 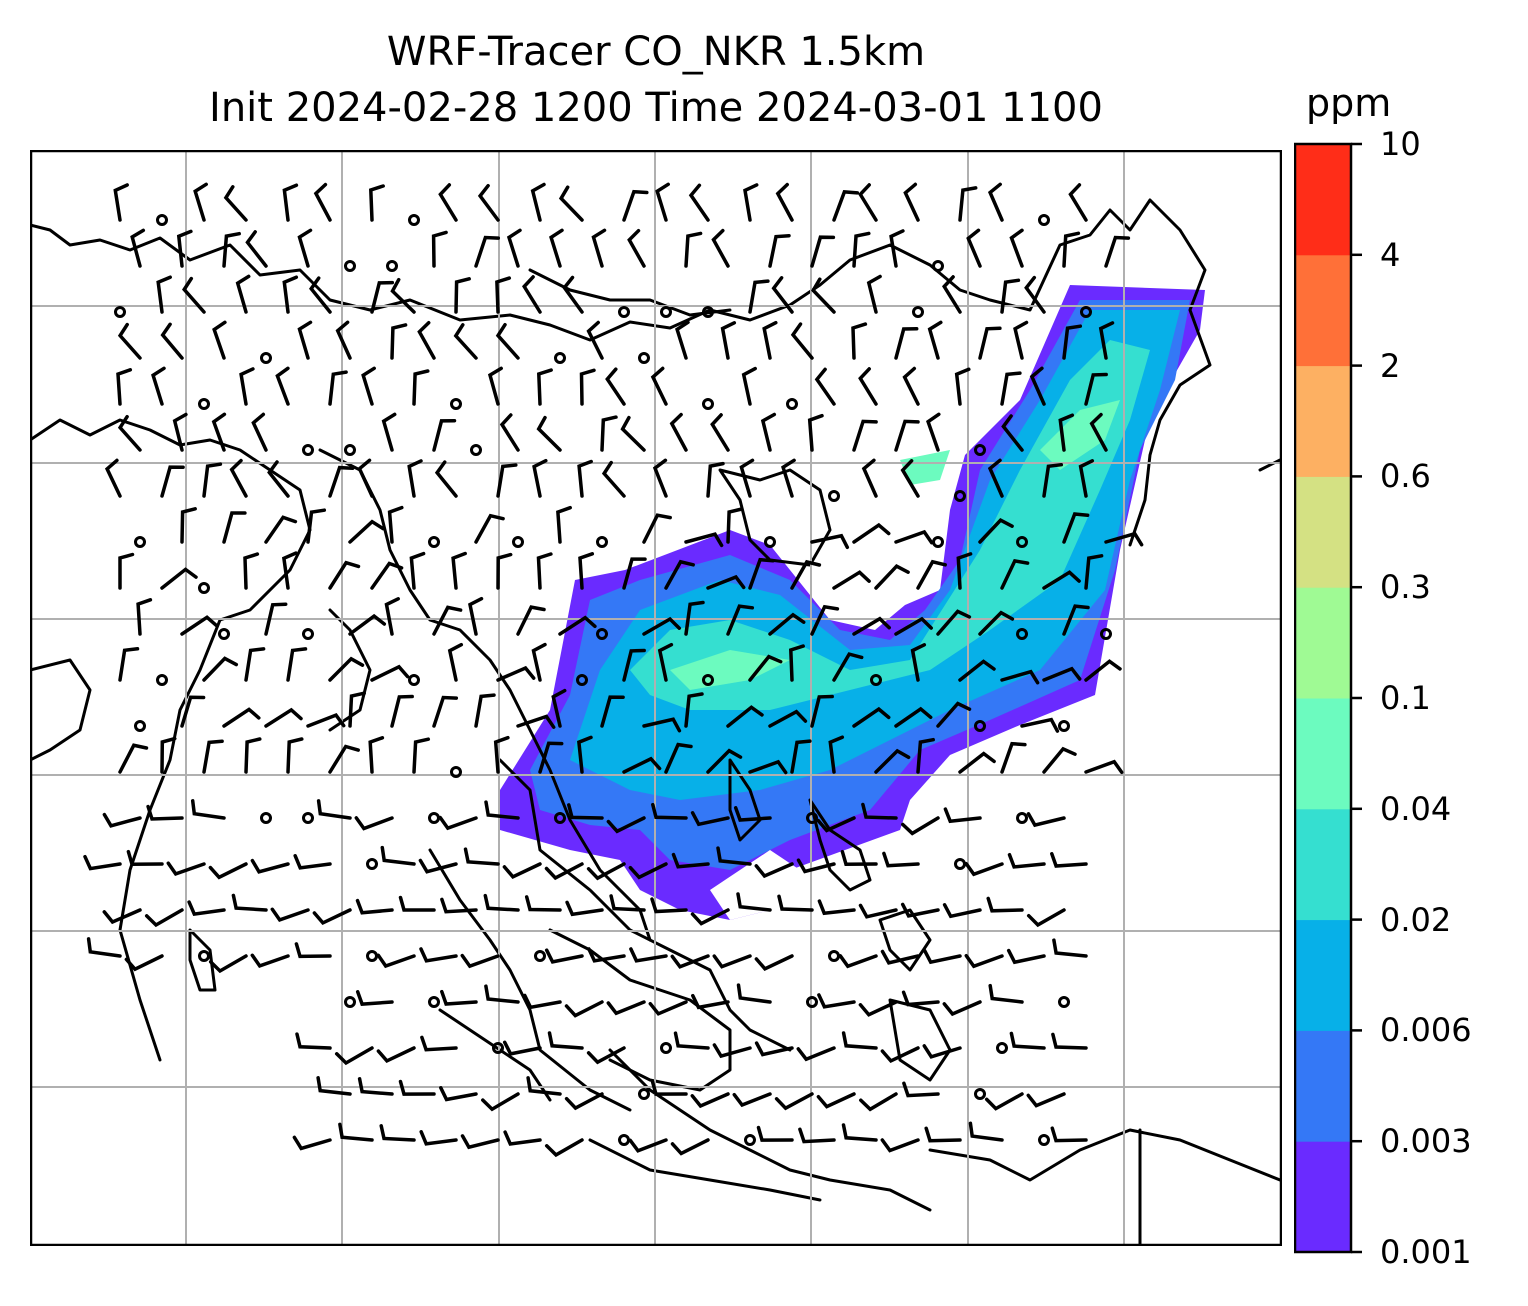 I want to click on colorbar, so click(x=1328, y=698).